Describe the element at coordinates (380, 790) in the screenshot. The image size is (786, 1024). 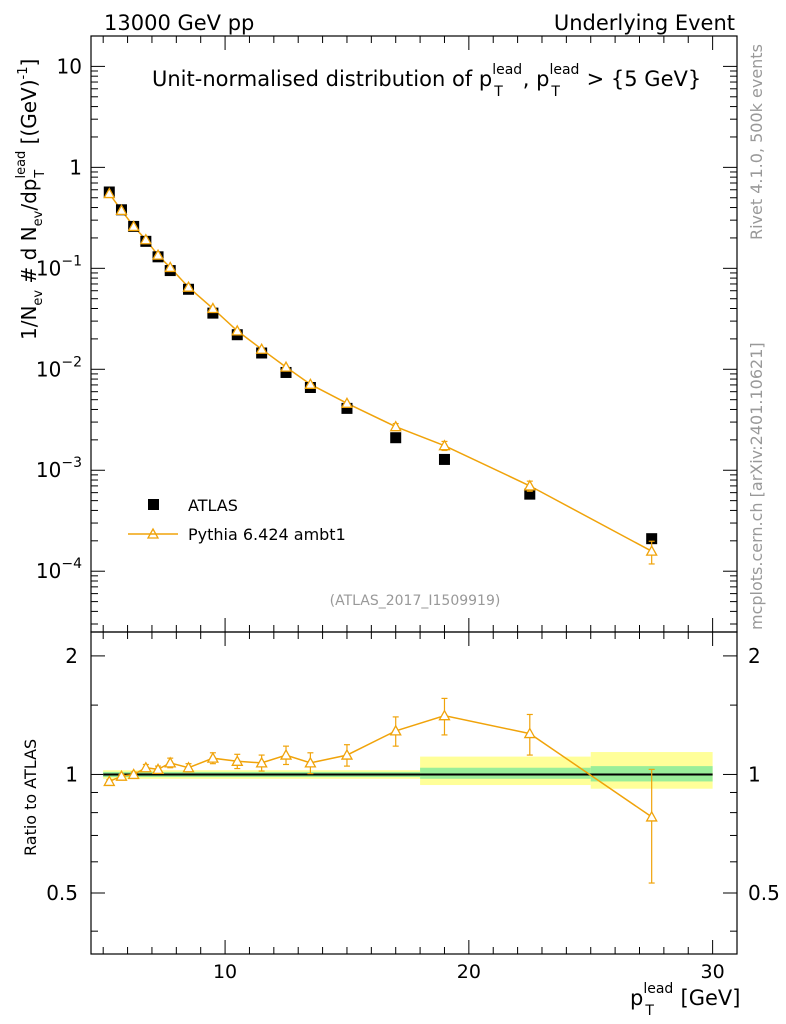
I see `ratio-panel-marks` at that location.